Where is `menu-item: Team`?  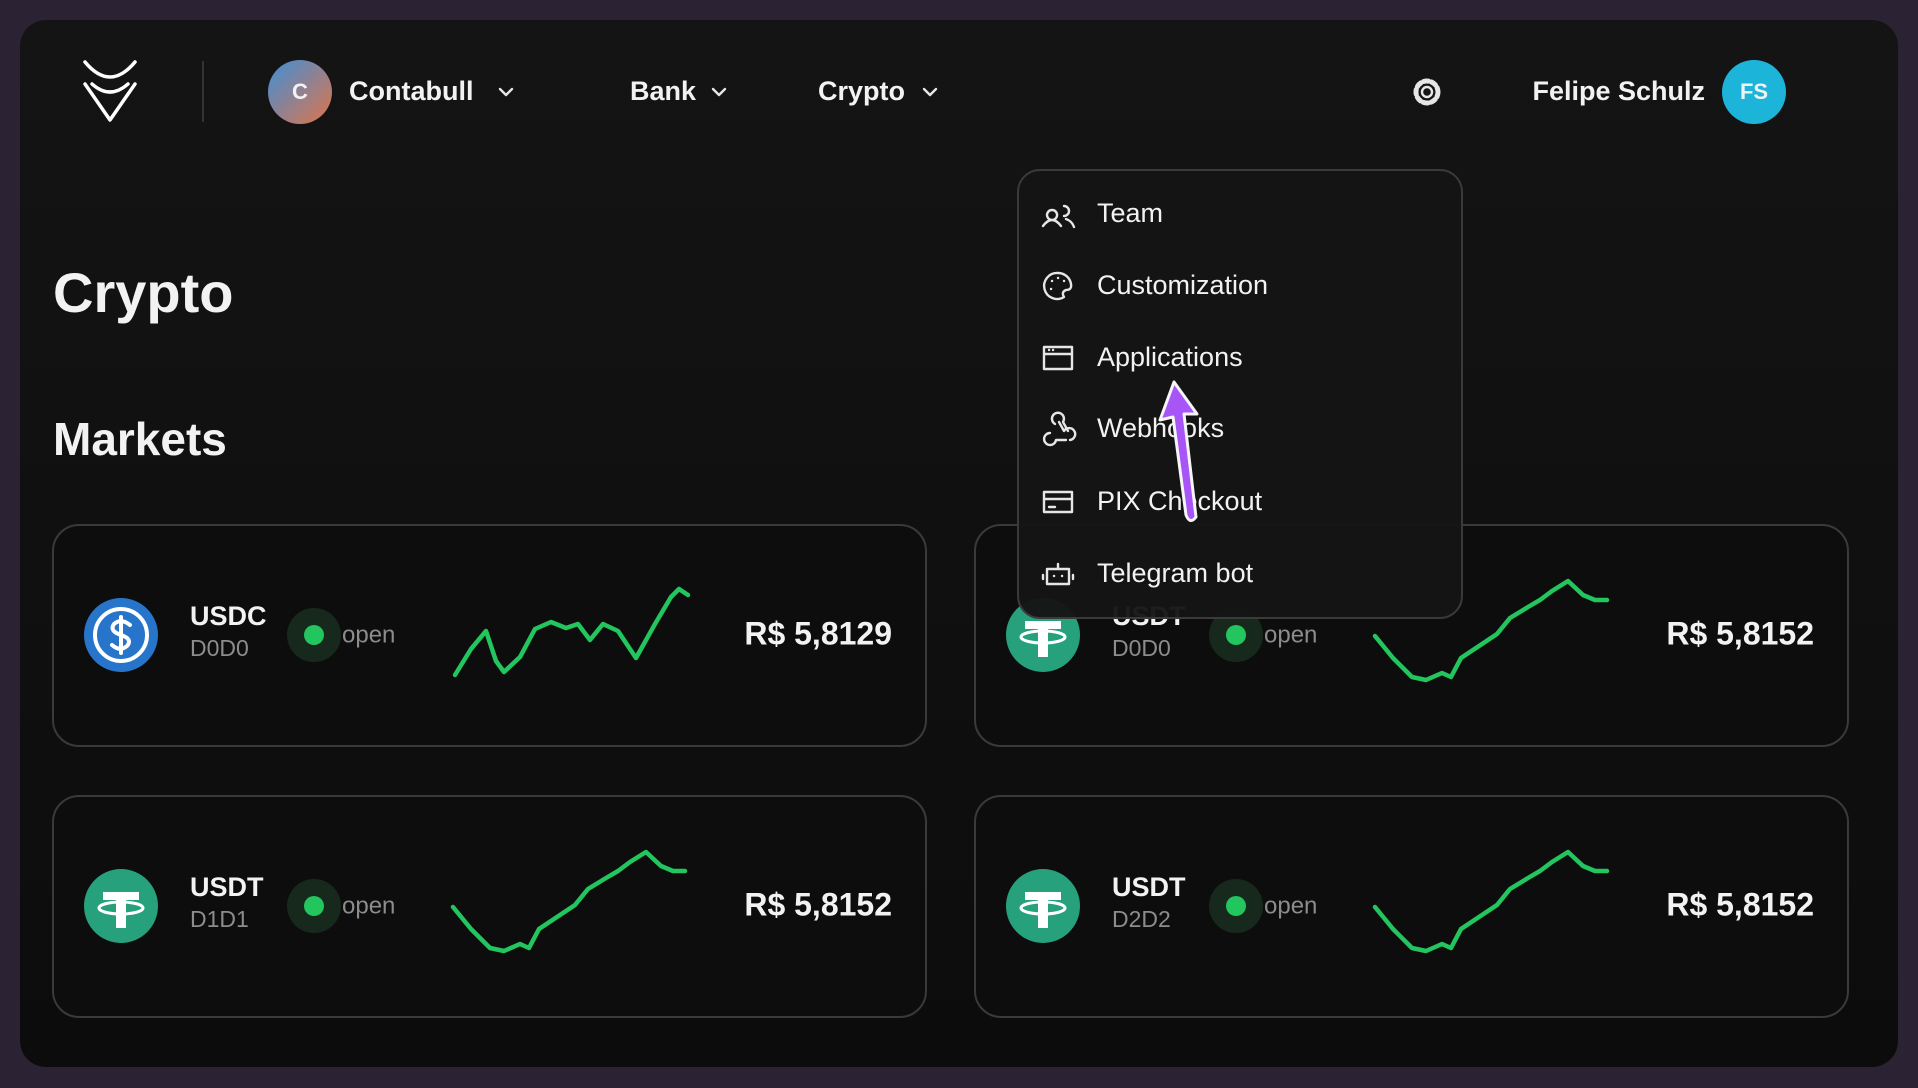
menu-item: Team is located at coordinates (1102, 213).